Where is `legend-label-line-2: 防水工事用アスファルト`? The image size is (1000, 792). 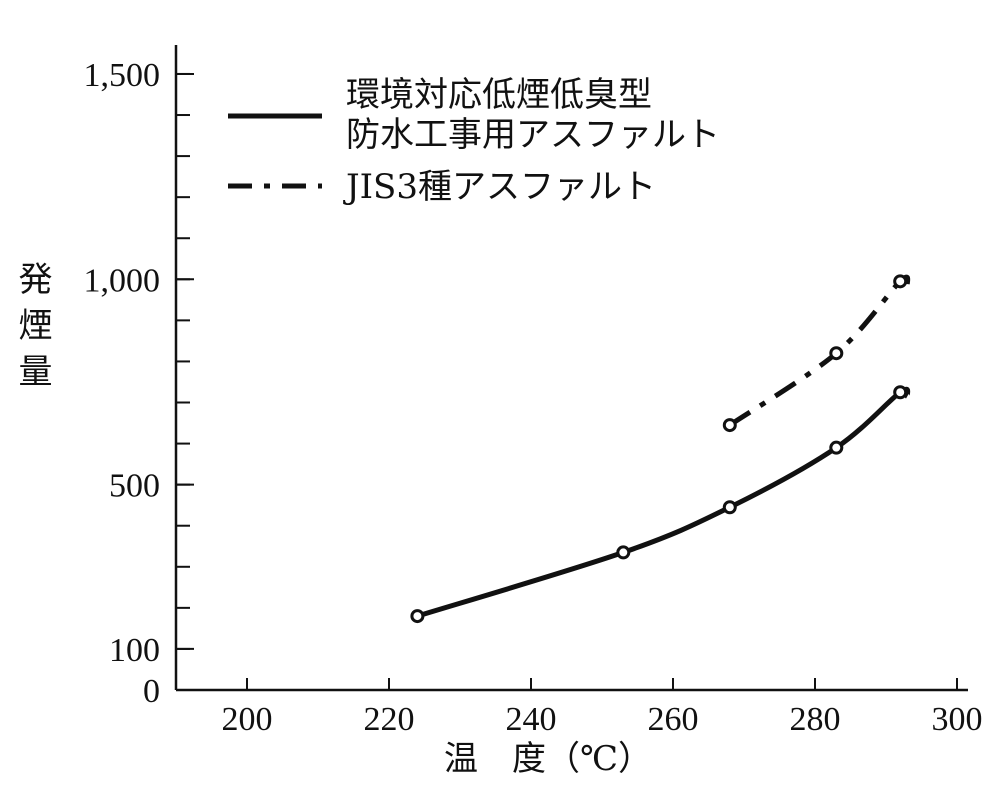
legend-label-line-2: 防水工事用アスファルト is located at coordinates (533, 135).